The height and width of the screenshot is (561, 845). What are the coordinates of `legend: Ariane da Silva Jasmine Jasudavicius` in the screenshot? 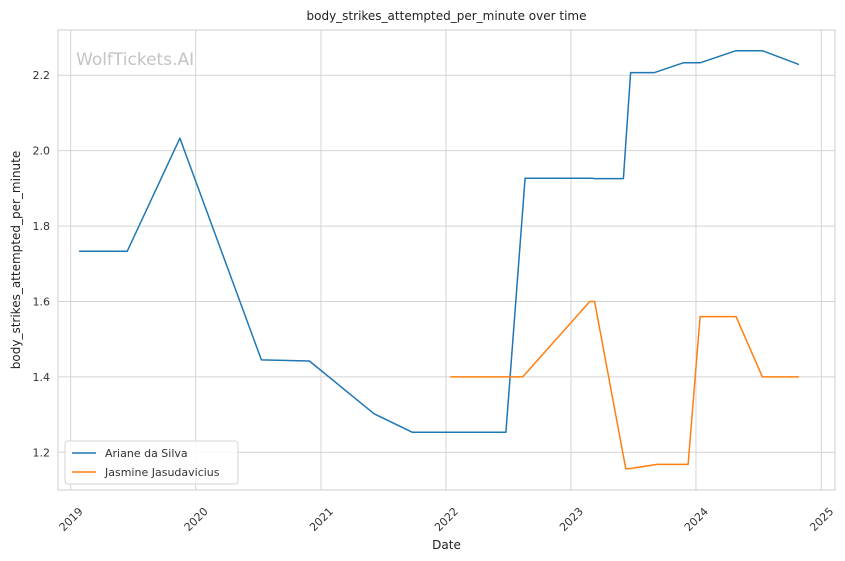 It's located at (151, 462).